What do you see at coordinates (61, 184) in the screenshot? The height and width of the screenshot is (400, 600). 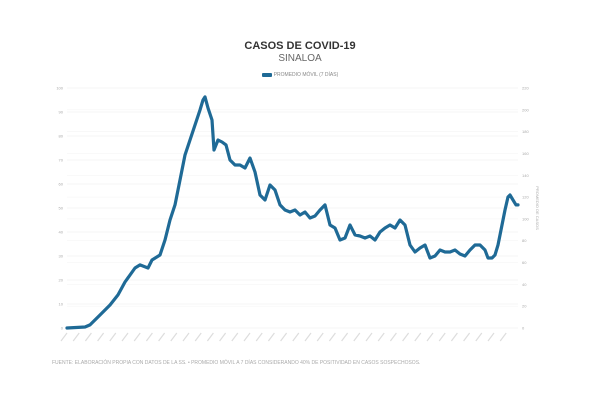 I see `left-tick-label: 60` at bounding box center [61, 184].